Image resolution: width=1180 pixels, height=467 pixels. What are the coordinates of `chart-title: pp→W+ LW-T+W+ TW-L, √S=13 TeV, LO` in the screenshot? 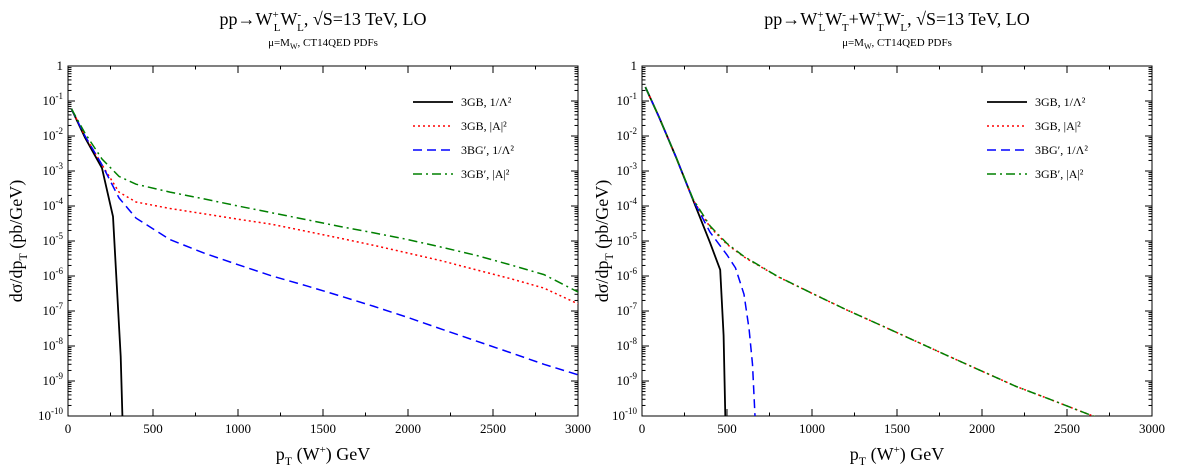 It's located at (896, 21).